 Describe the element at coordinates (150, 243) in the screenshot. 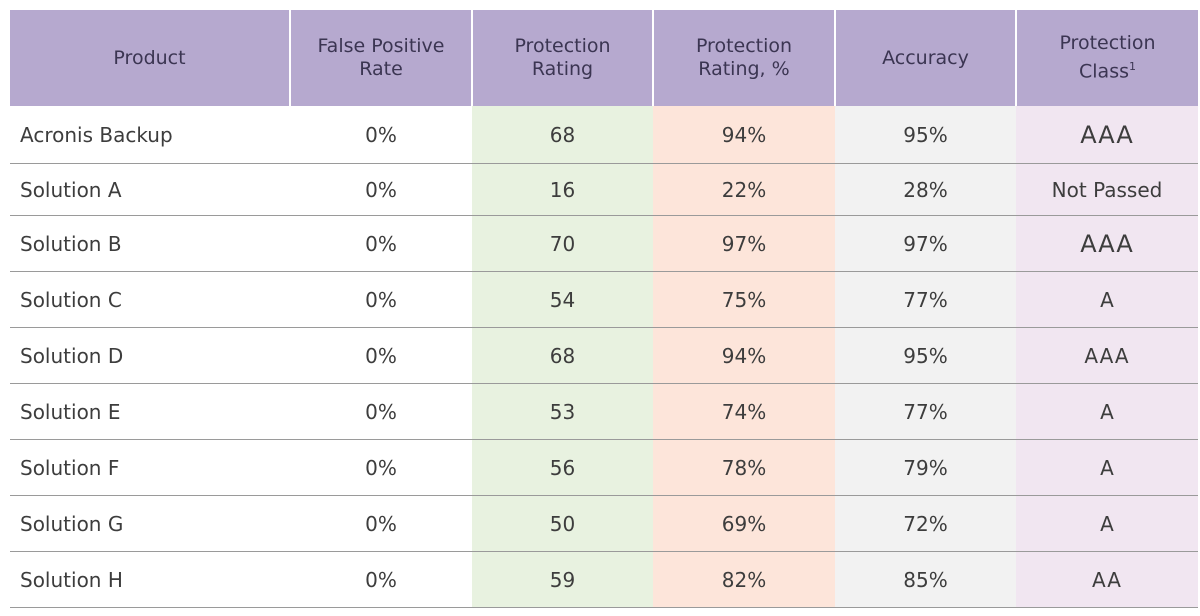

I see `product-cell: Solution B` at that location.